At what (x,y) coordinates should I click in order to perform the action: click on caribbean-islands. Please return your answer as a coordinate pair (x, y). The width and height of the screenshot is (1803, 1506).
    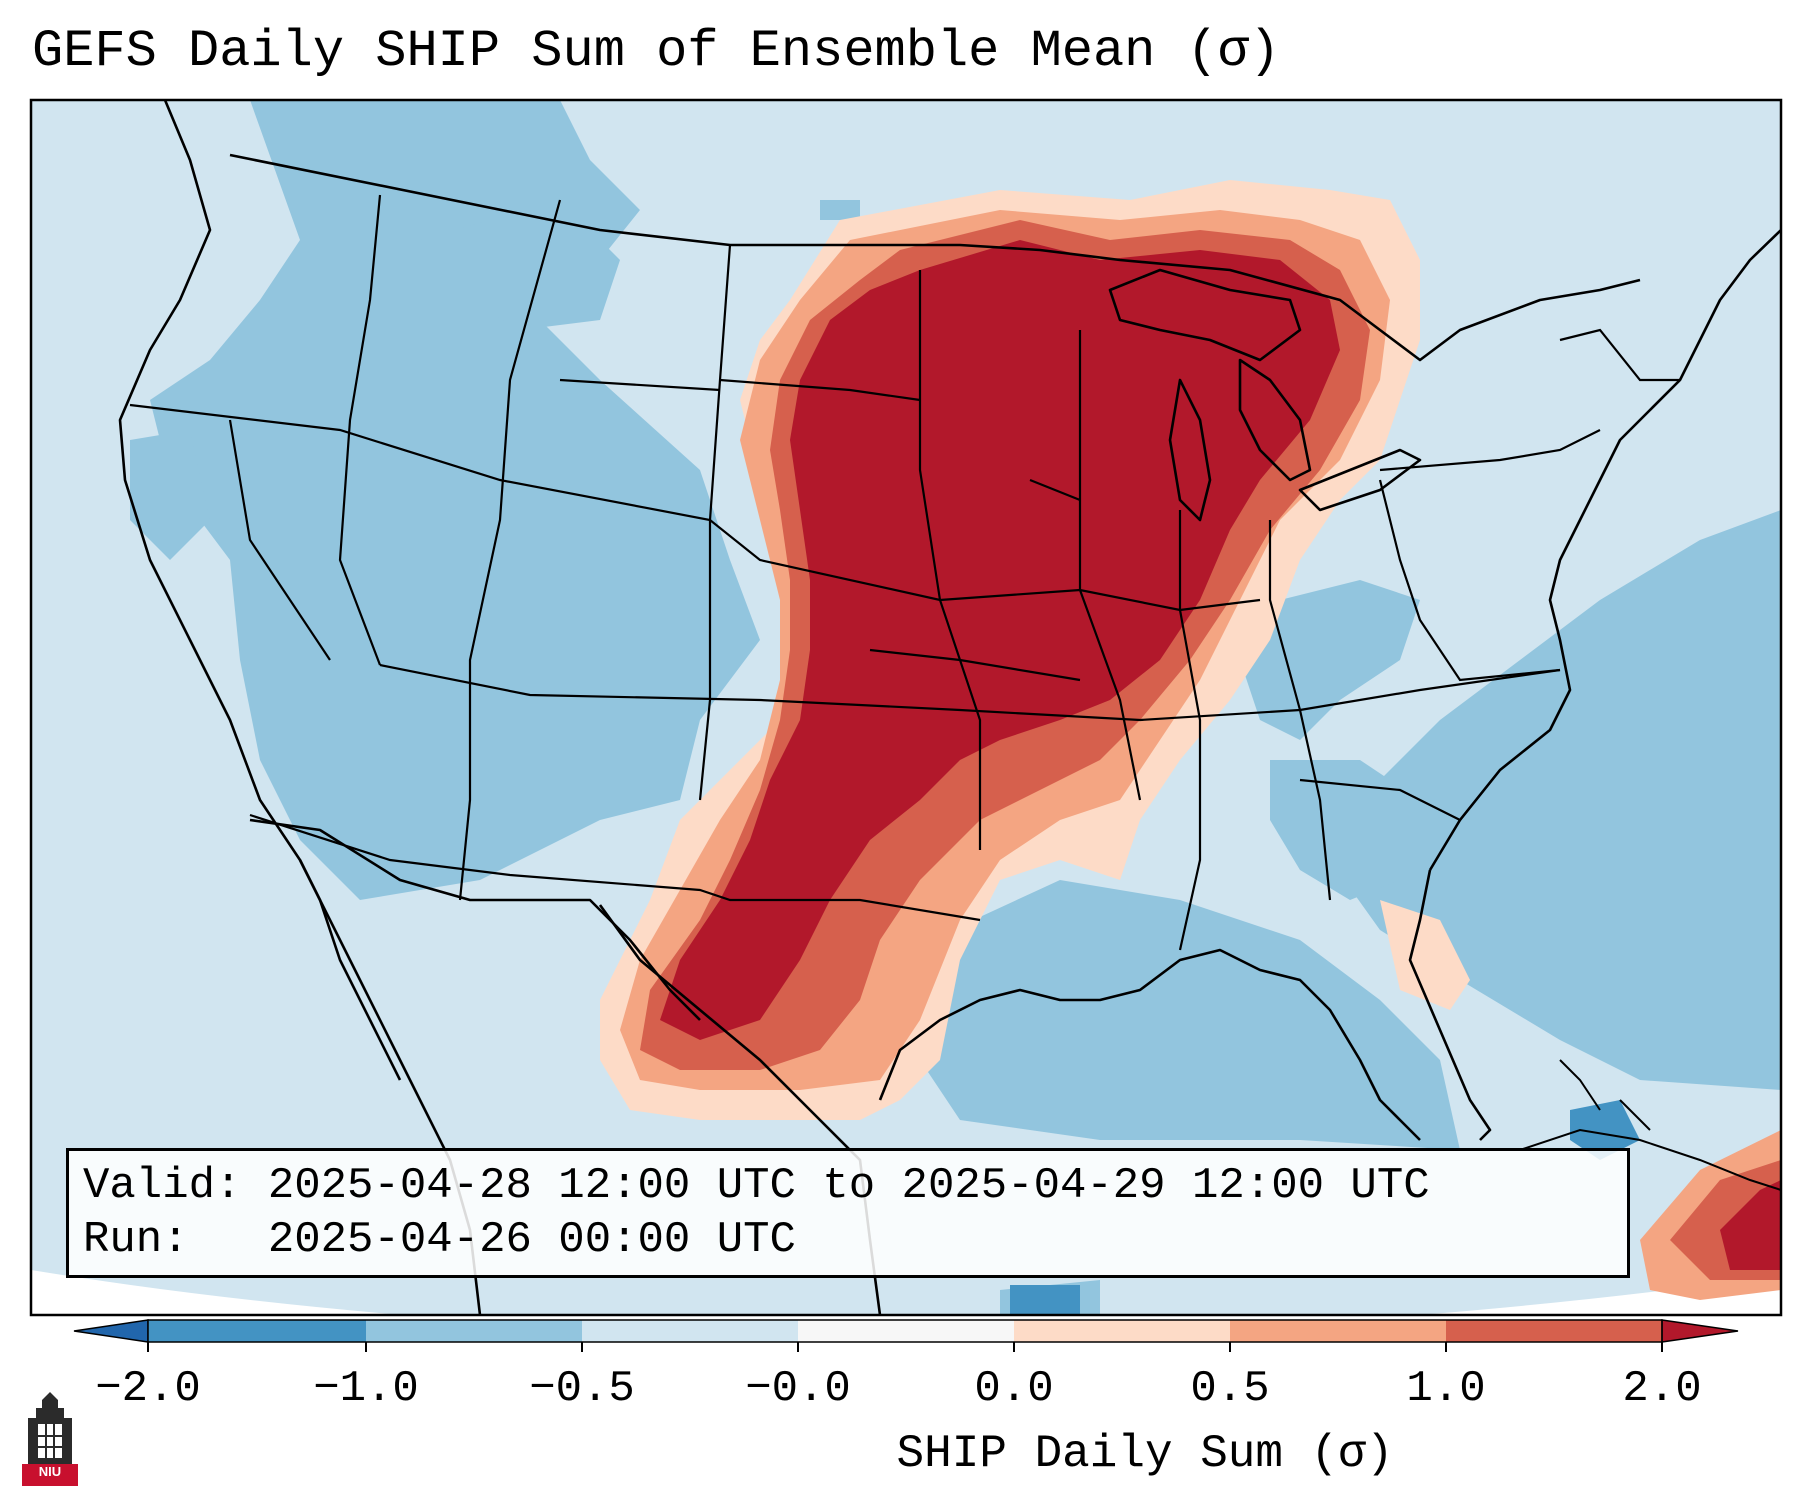
    Looking at the image, I should click on (1650, 1125).